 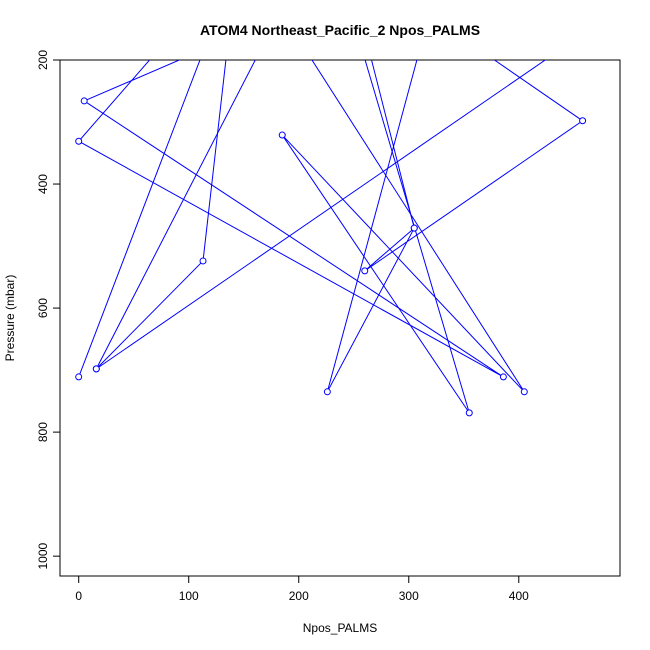 I want to click on y-tick-label: 800, so click(x=43, y=432).